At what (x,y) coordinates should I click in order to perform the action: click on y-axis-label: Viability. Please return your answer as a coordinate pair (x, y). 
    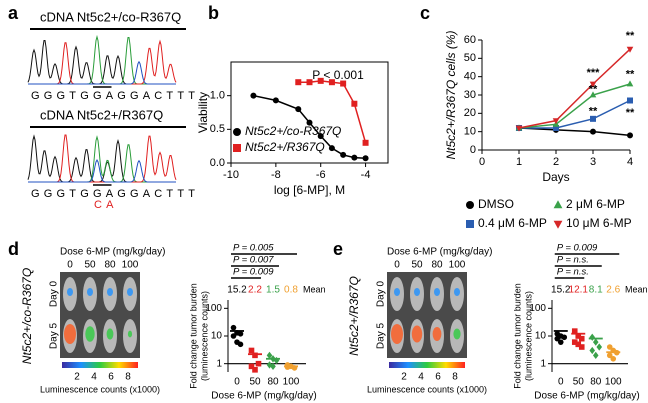
    Looking at the image, I should click on (203, 112).